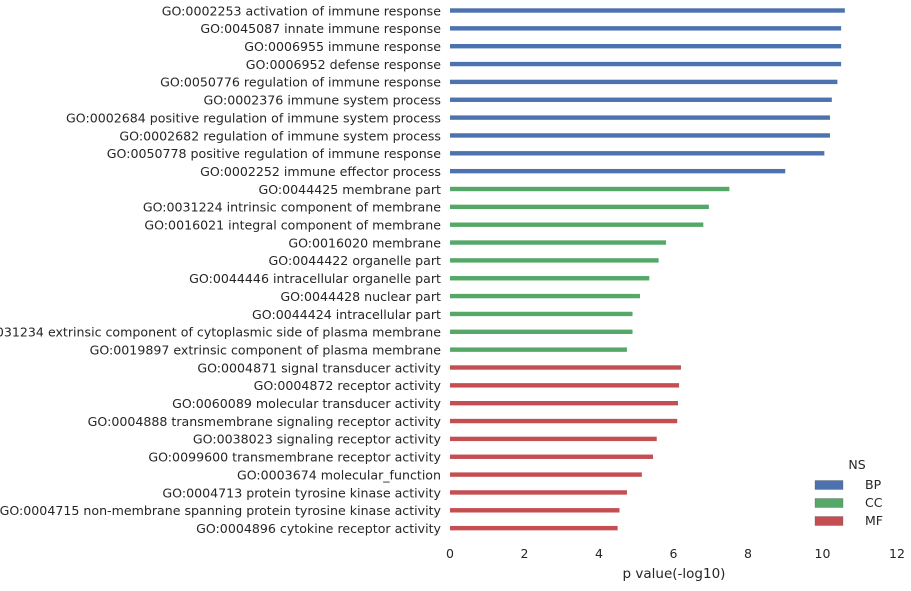 The width and height of the screenshot is (911, 591). What do you see at coordinates (348, 385) in the screenshot?
I see `category-label: GO:0004872 receptor activity` at bounding box center [348, 385].